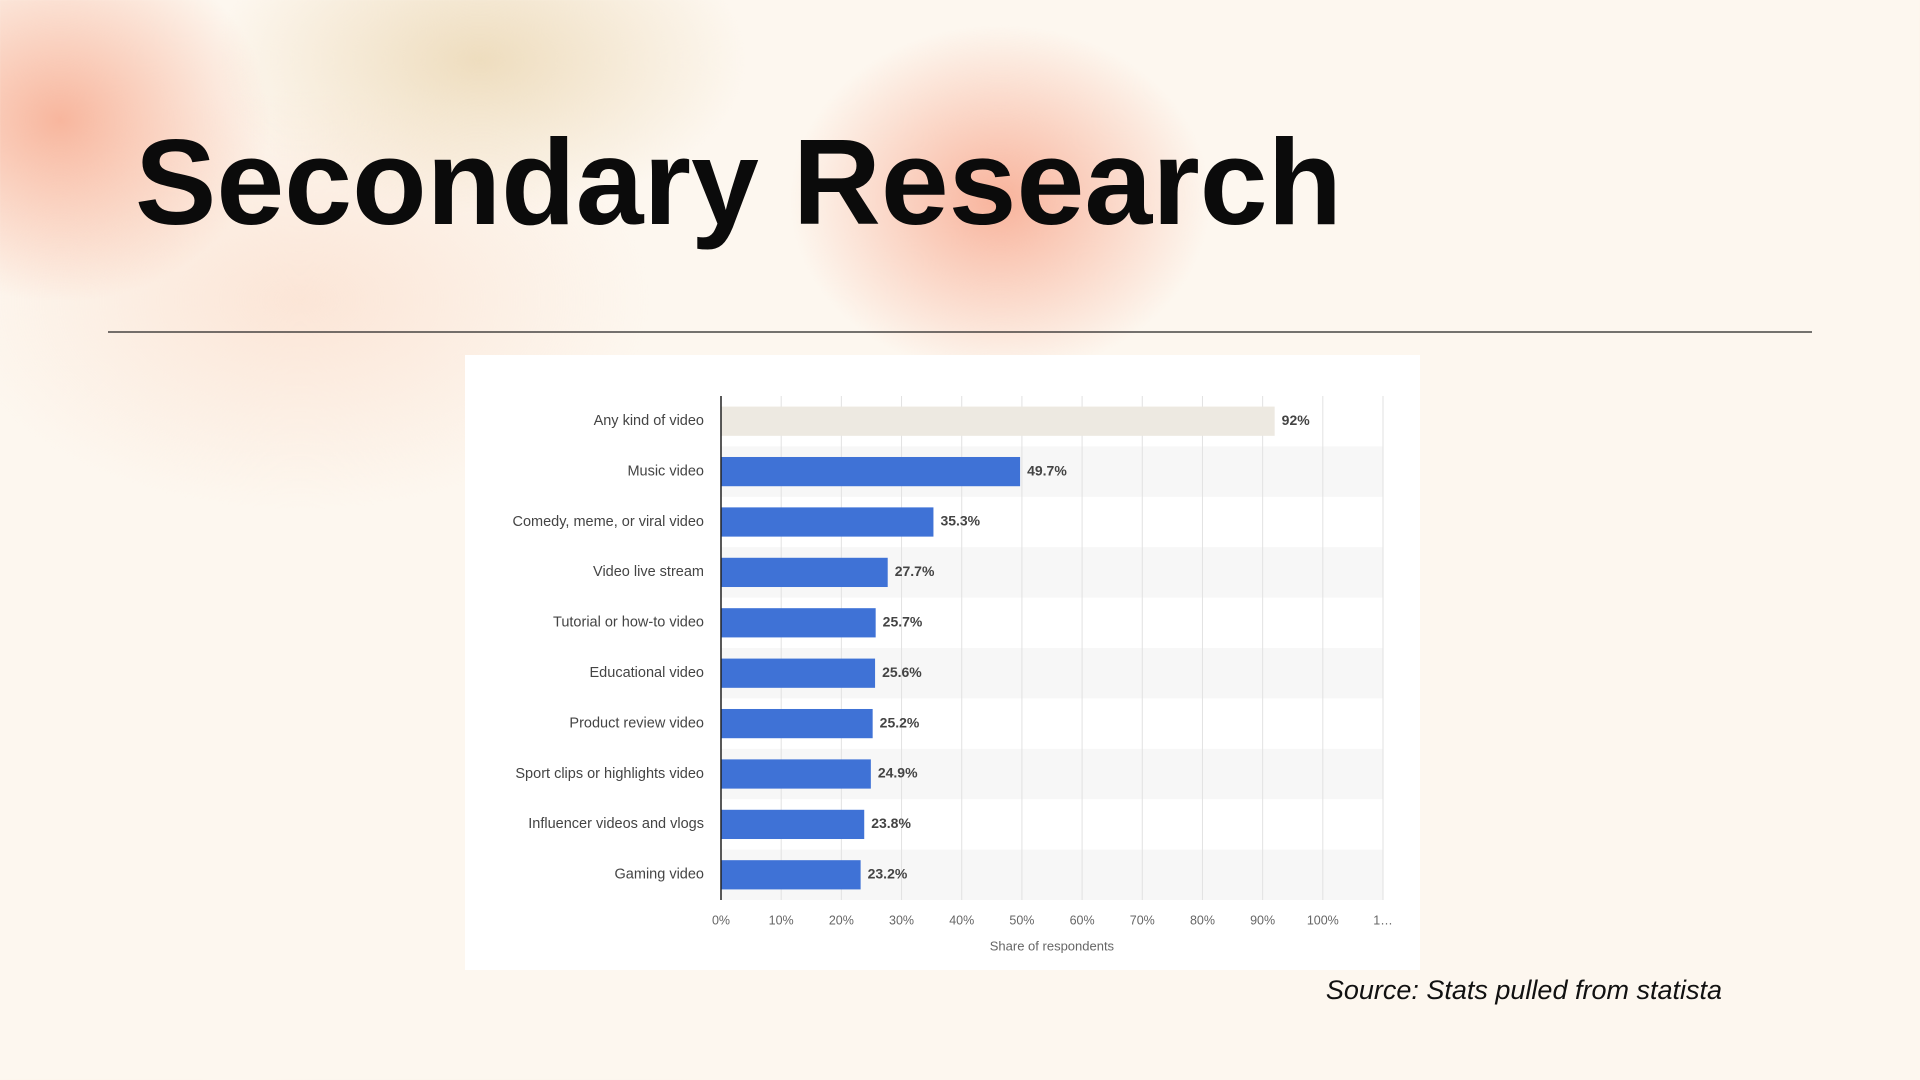  I want to click on y-tick-label: Influencer videos and vlogs, so click(616, 824).